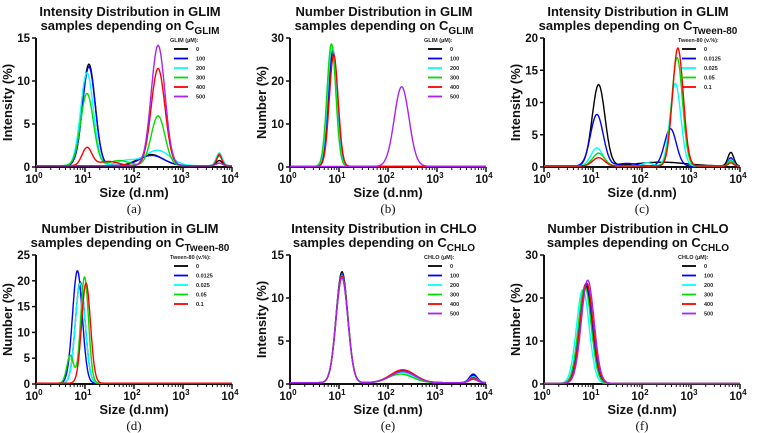 This screenshot has width=762, height=433. I want to click on legend-label: 0.05, so click(709, 79).